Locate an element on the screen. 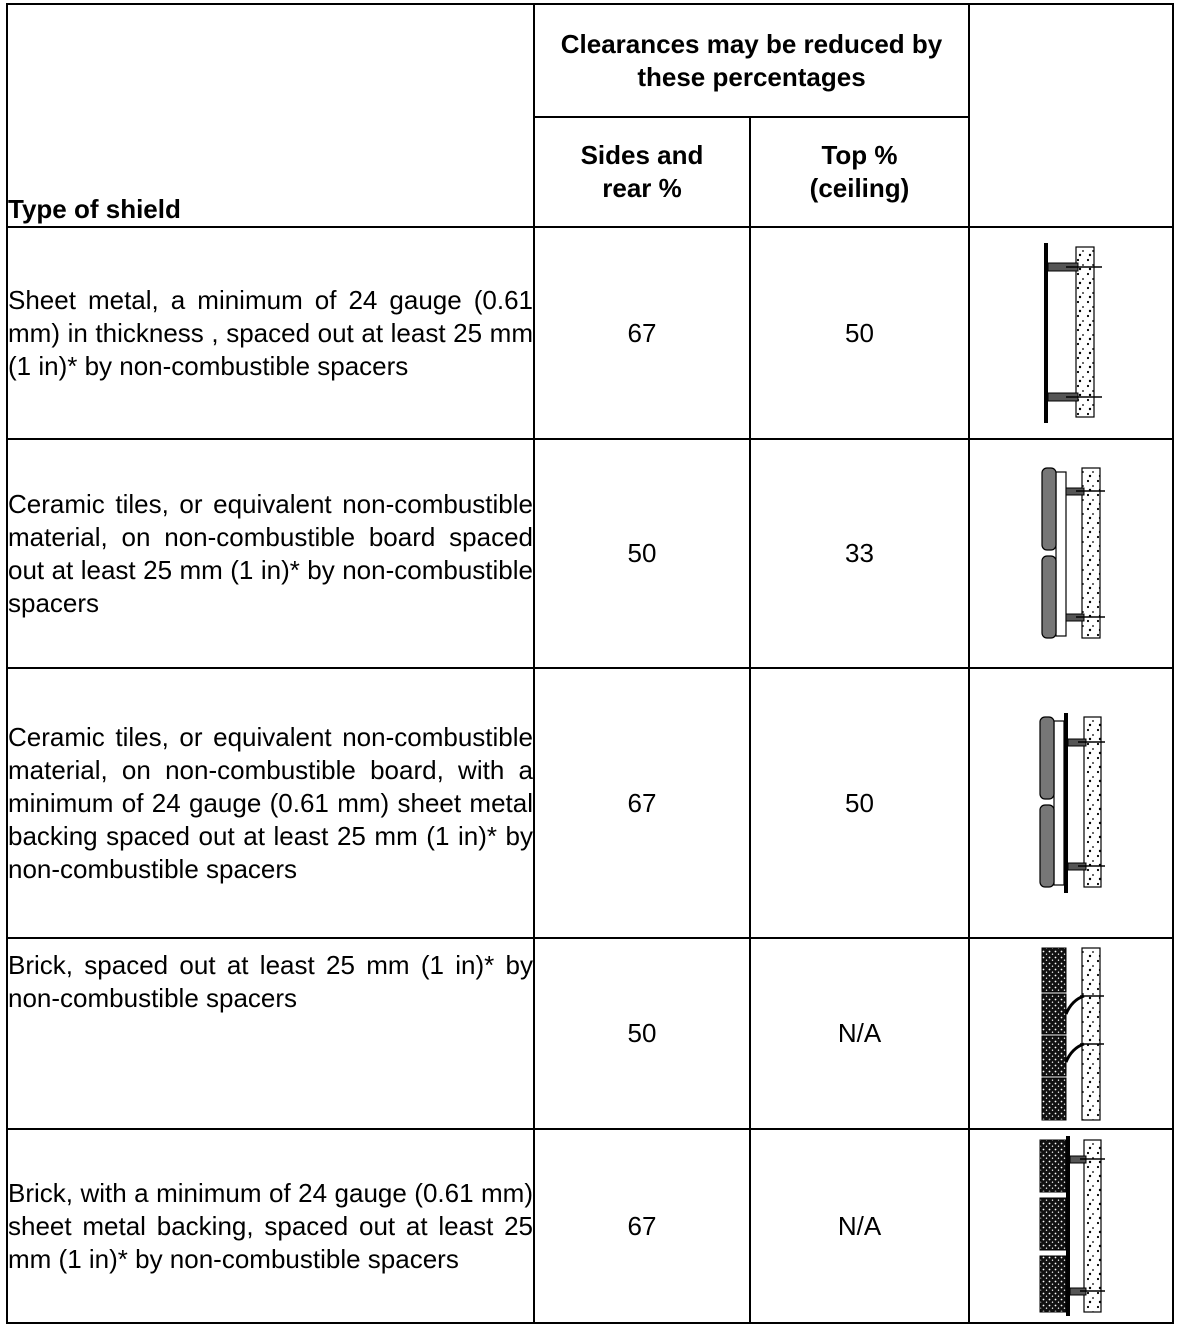 This screenshot has width=1179, height=1324. brick-shield-figure is located at coordinates (1073, 1033).